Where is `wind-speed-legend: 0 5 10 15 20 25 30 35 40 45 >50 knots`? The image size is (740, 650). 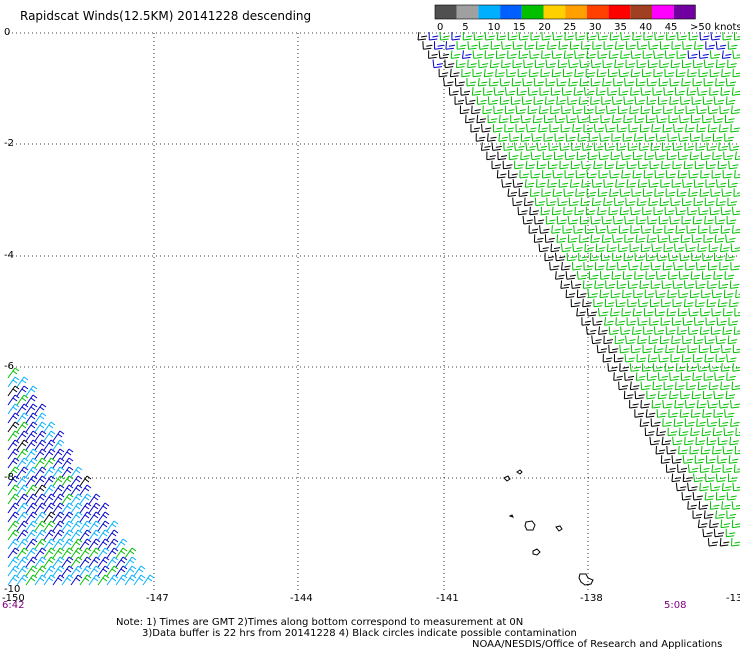
wind-speed-legend: 0 5 10 15 20 25 30 35 40 45 >50 knots is located at coordinates (587, 18).